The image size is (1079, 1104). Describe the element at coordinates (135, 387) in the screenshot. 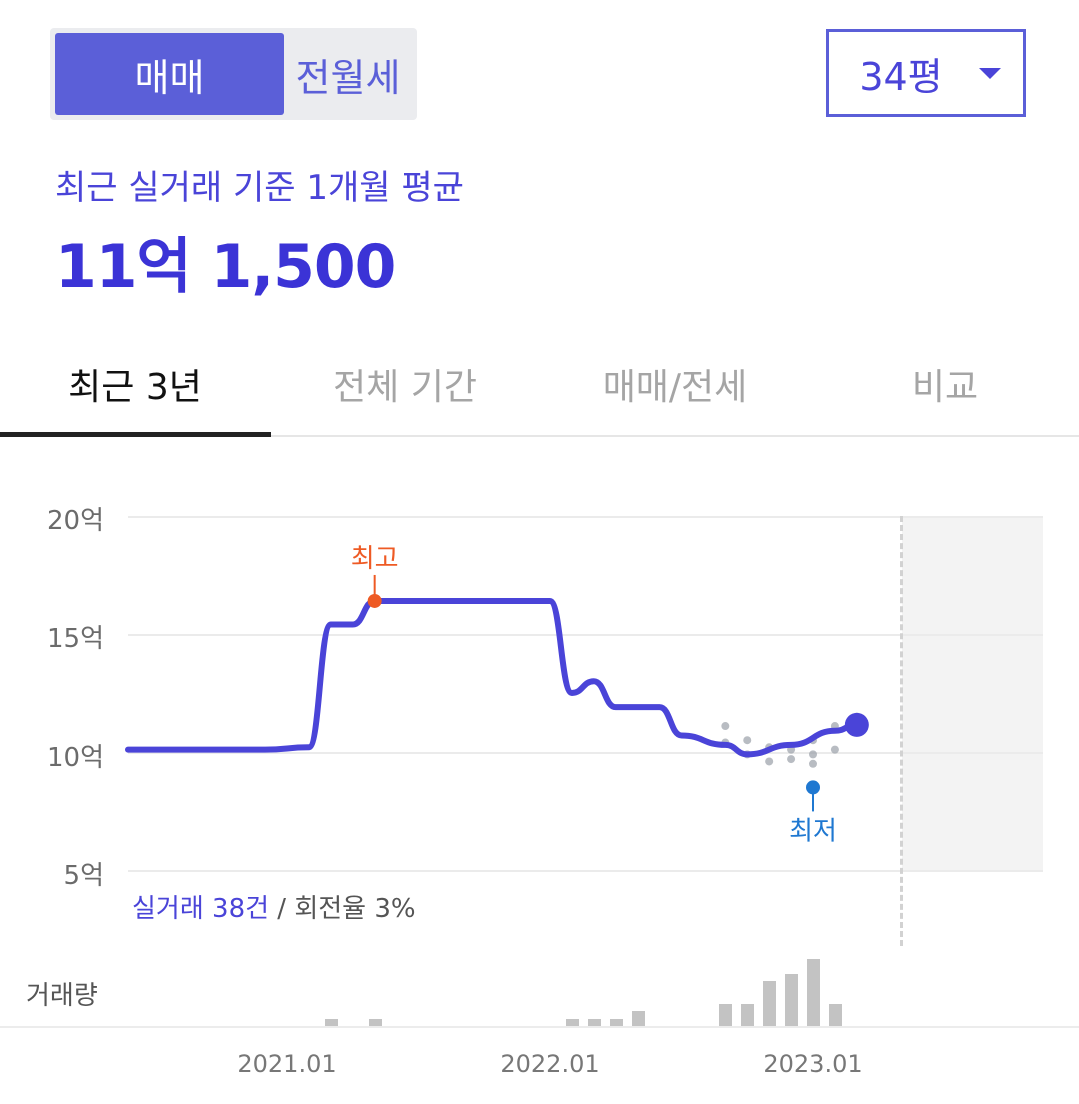

I see `tab-recent-3-years: 최근 3년` at that location.